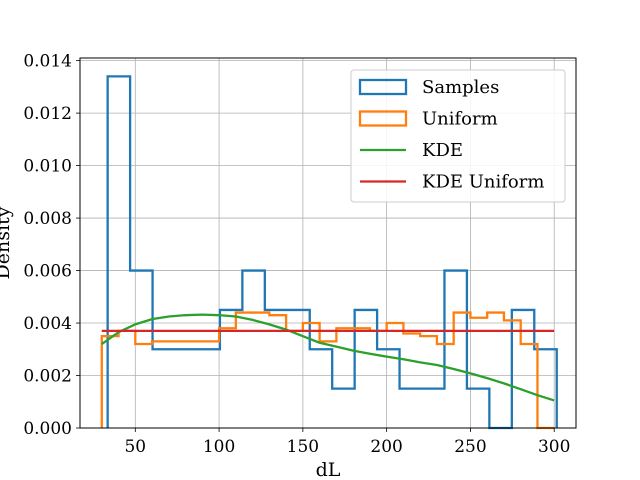  I want to click on y-tick-label: 0.002, so click(47, 377).